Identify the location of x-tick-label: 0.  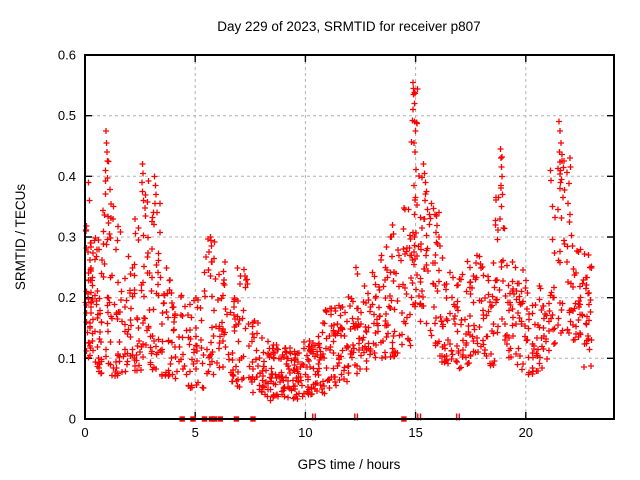
(84, 432).